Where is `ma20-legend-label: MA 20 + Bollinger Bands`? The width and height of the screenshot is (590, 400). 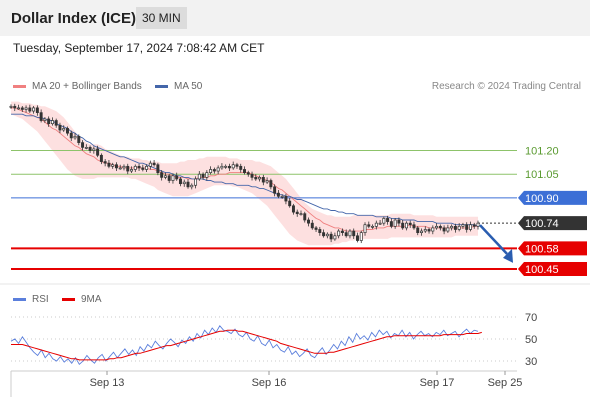
ma20-legend-label: MA 20 + Bollinger Bands is located at coordinates (87, 86).